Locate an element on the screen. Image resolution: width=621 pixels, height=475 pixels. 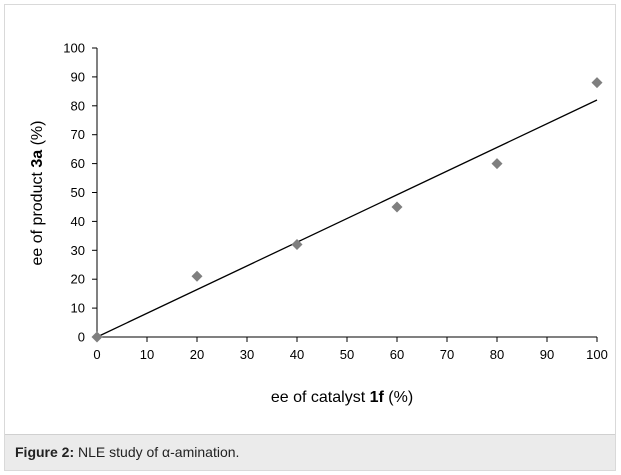
y-axis-title: ee of product 3a (%) is located at coordinates (37, 193).